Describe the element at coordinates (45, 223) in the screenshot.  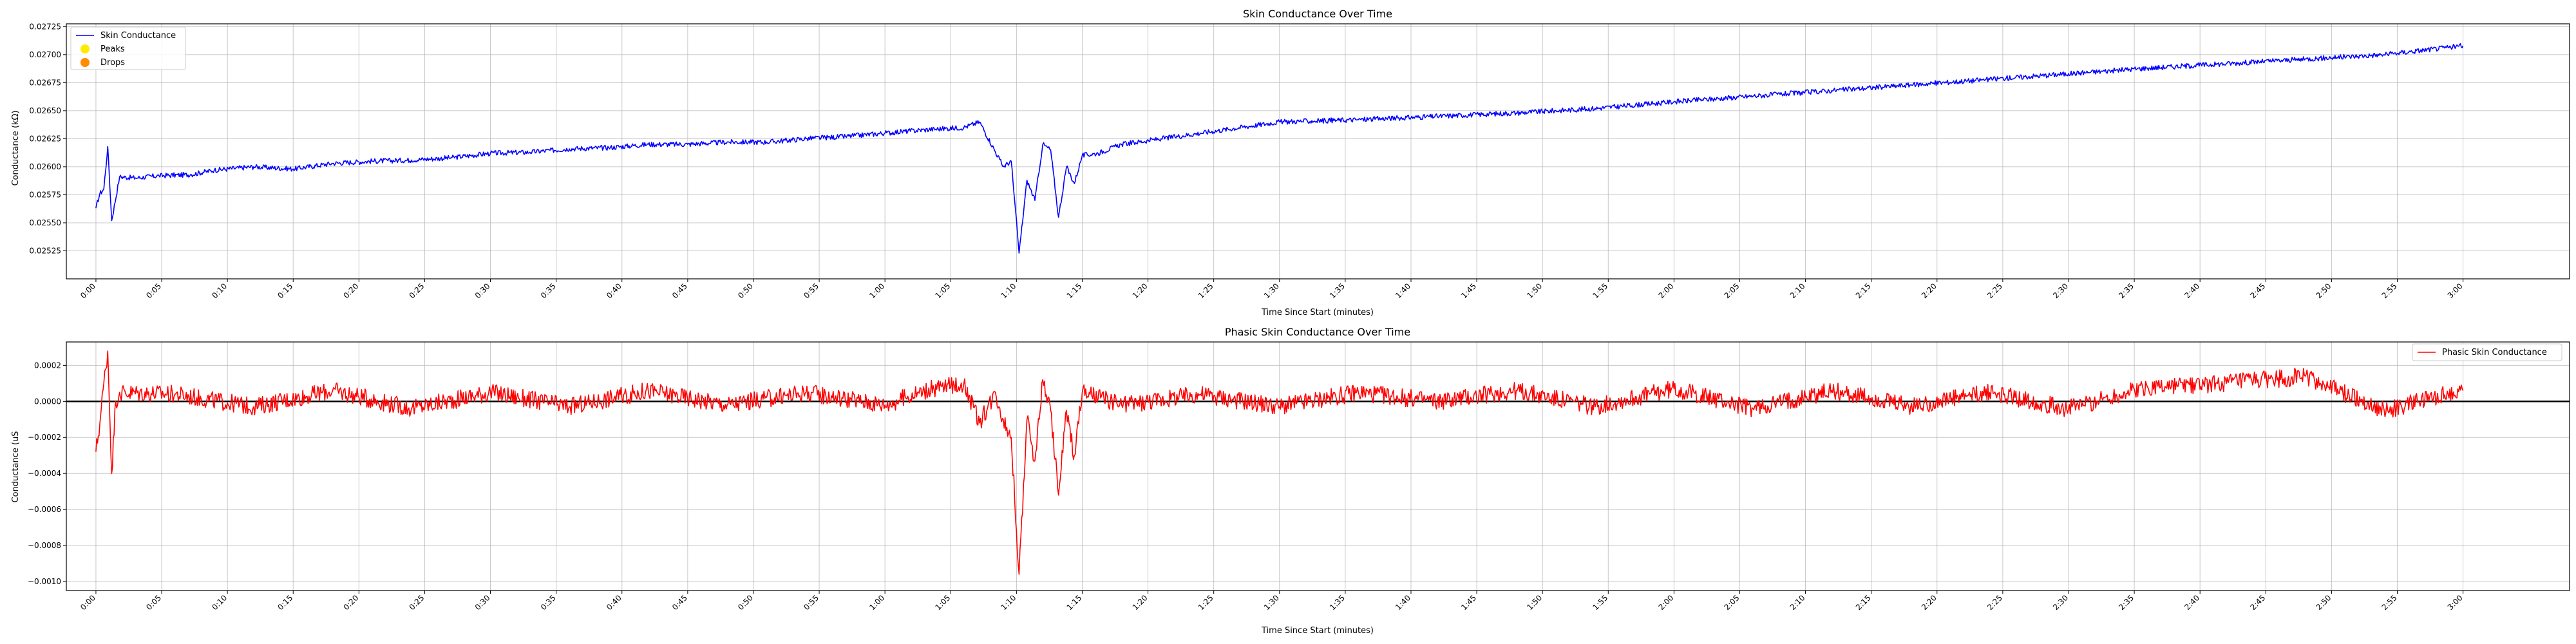
I see `y-tick-label: 0.02550` at that location.